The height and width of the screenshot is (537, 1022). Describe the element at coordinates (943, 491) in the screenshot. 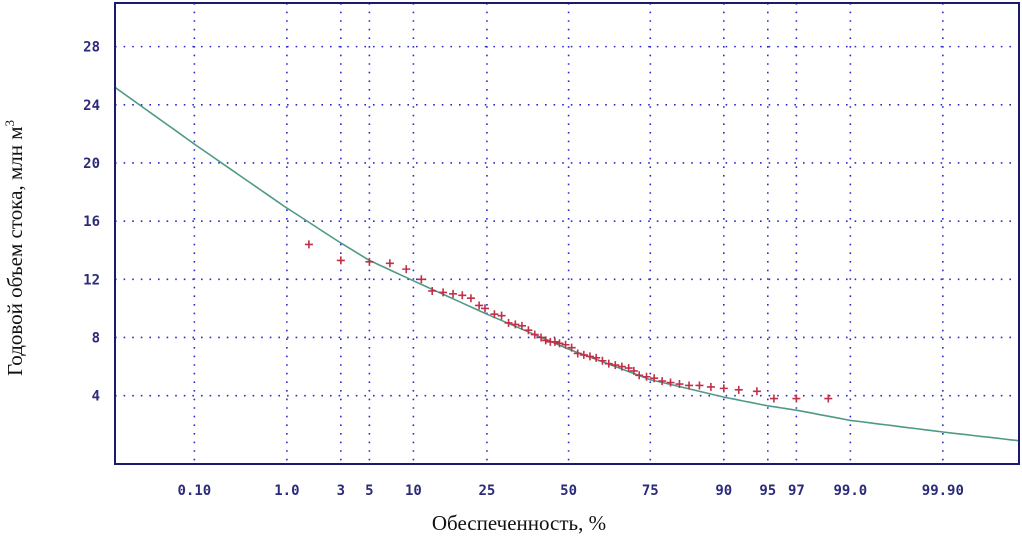

I see `x-tick-label: 99.90` at that location.